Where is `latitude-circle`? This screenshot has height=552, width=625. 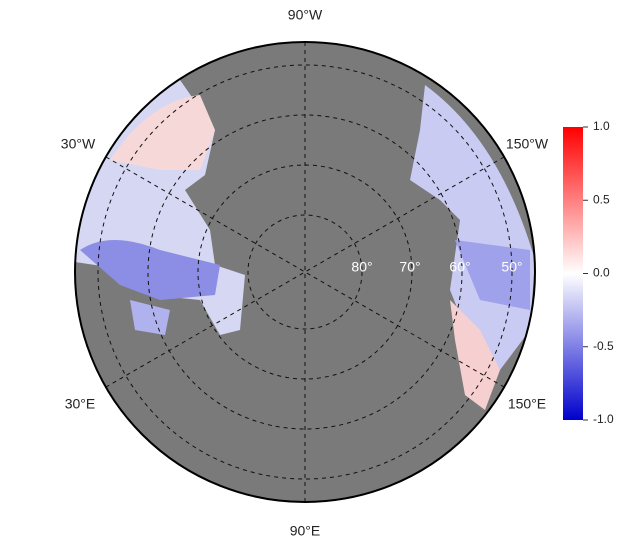
latitude-circle is located at coordinates (305, 272).